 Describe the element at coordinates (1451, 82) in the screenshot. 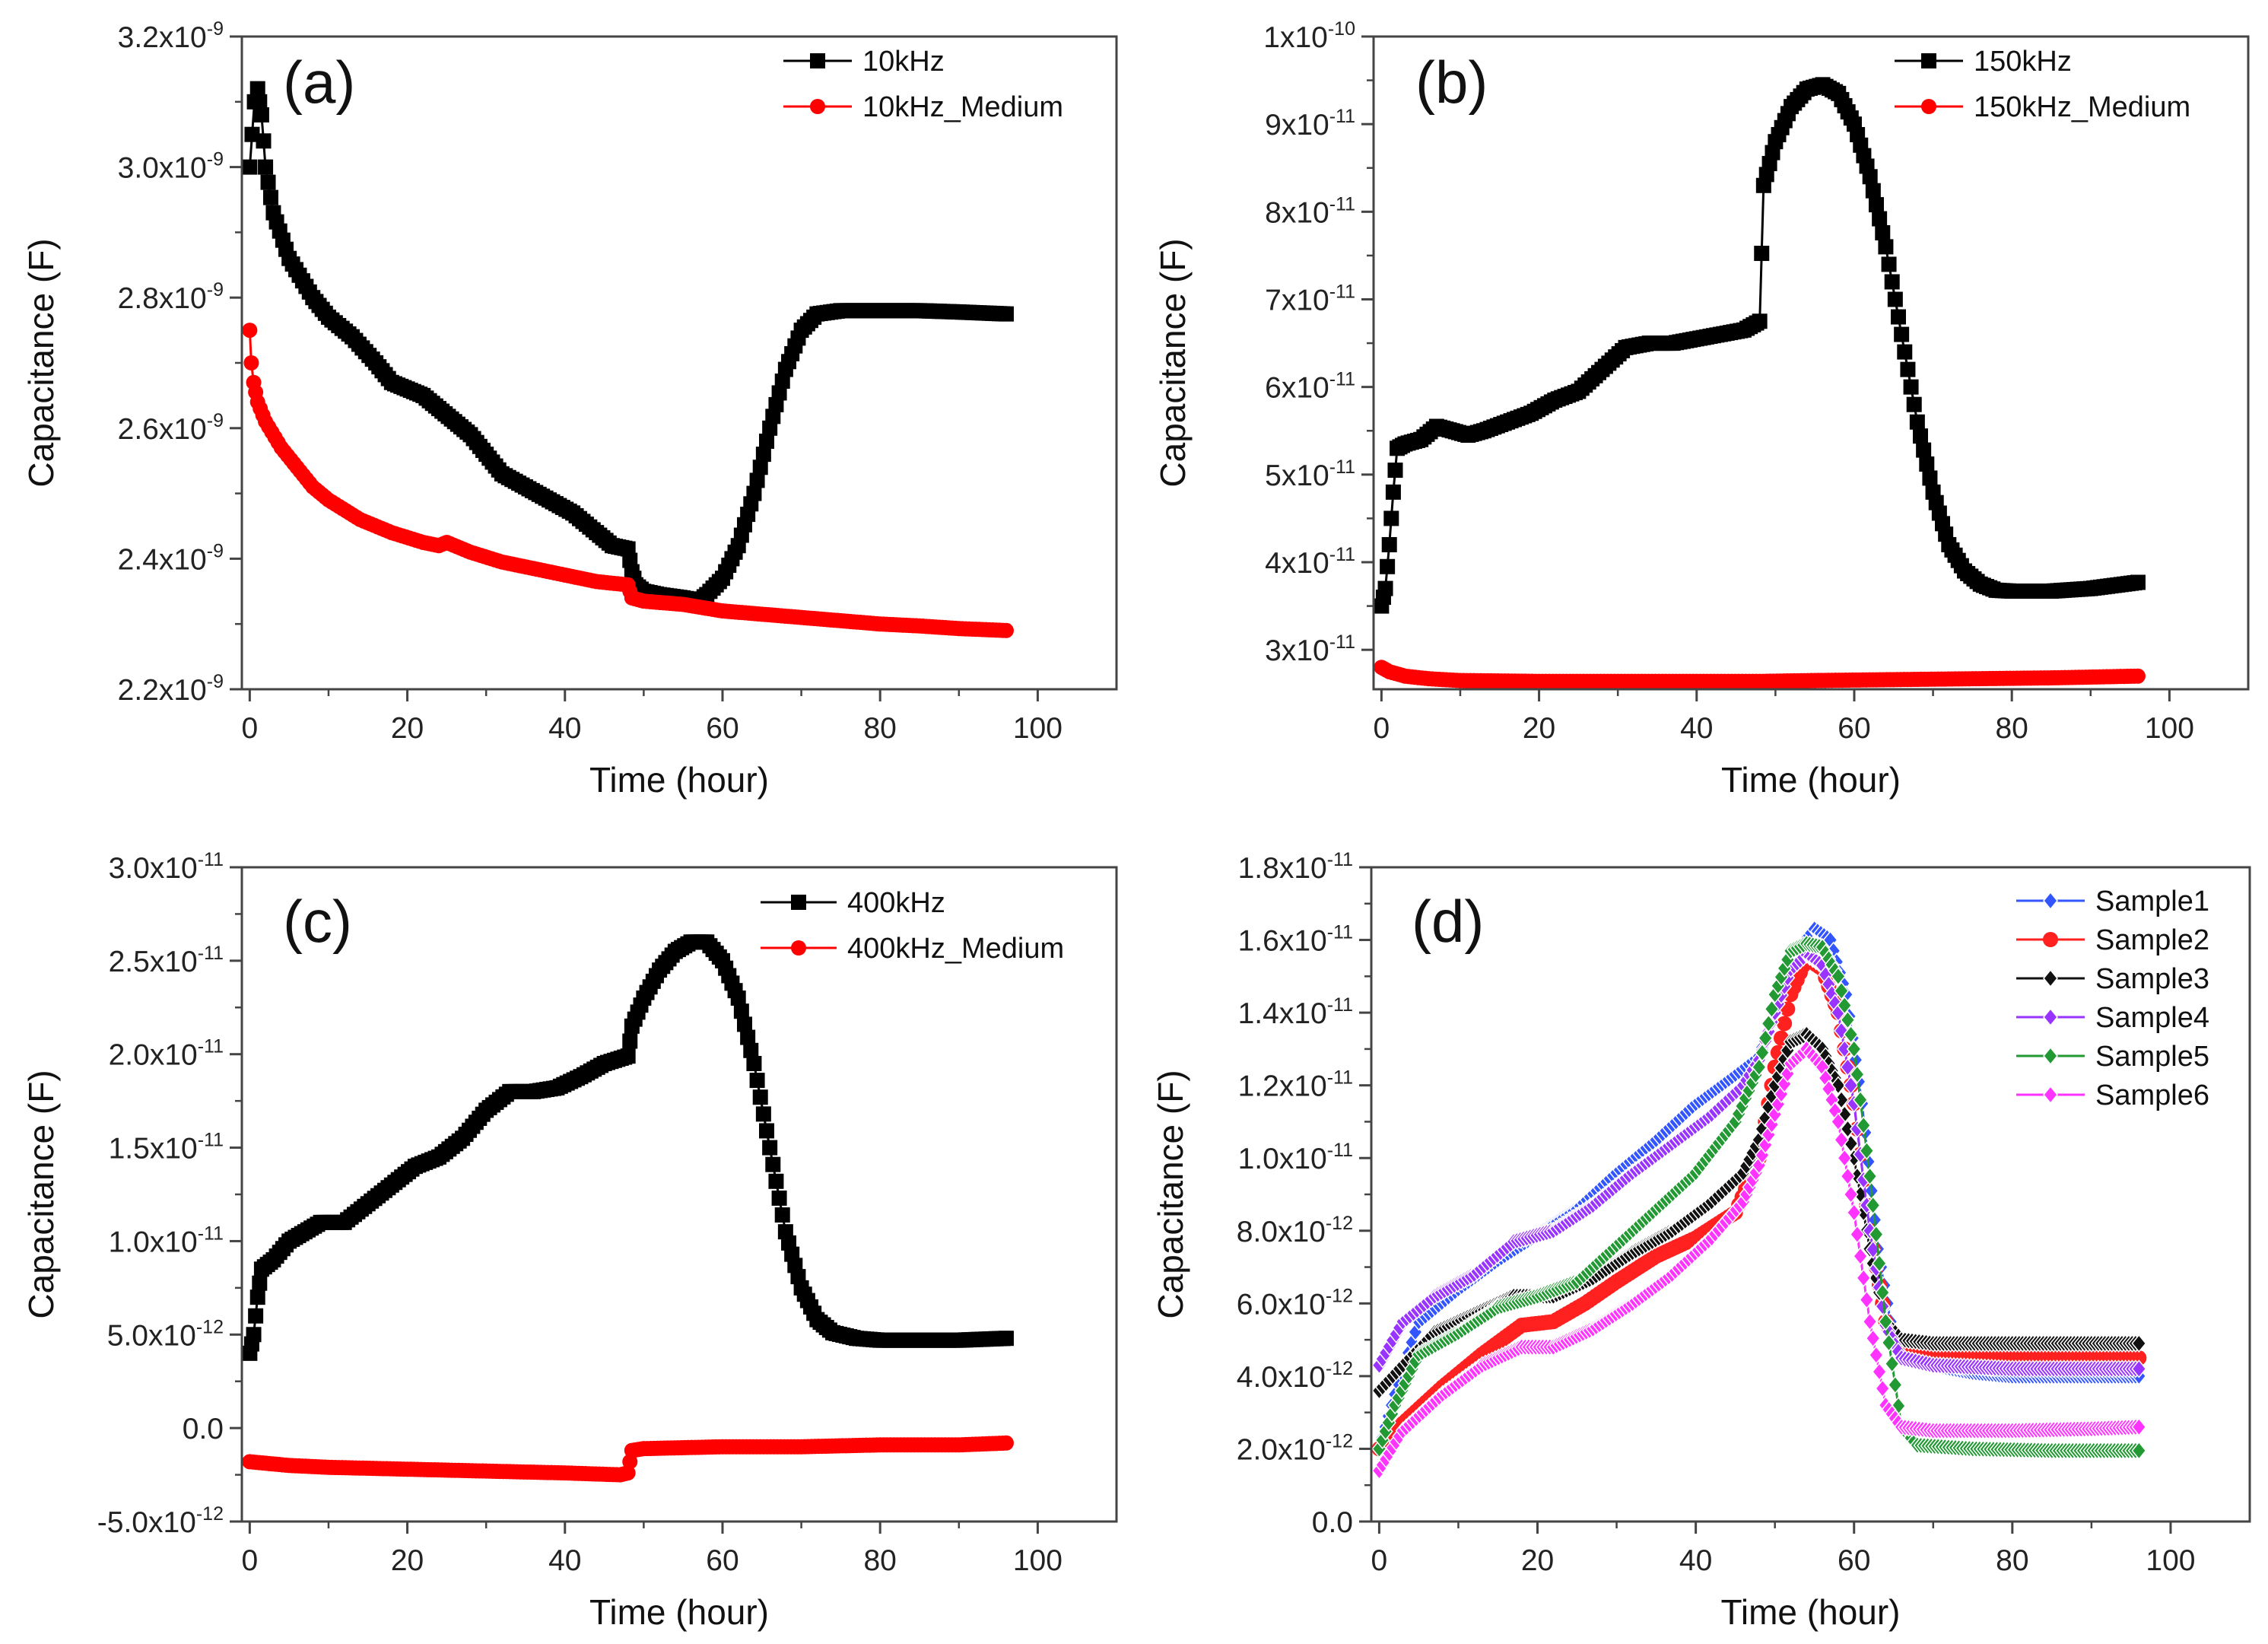

I see `panel-label: (b)` at that location.